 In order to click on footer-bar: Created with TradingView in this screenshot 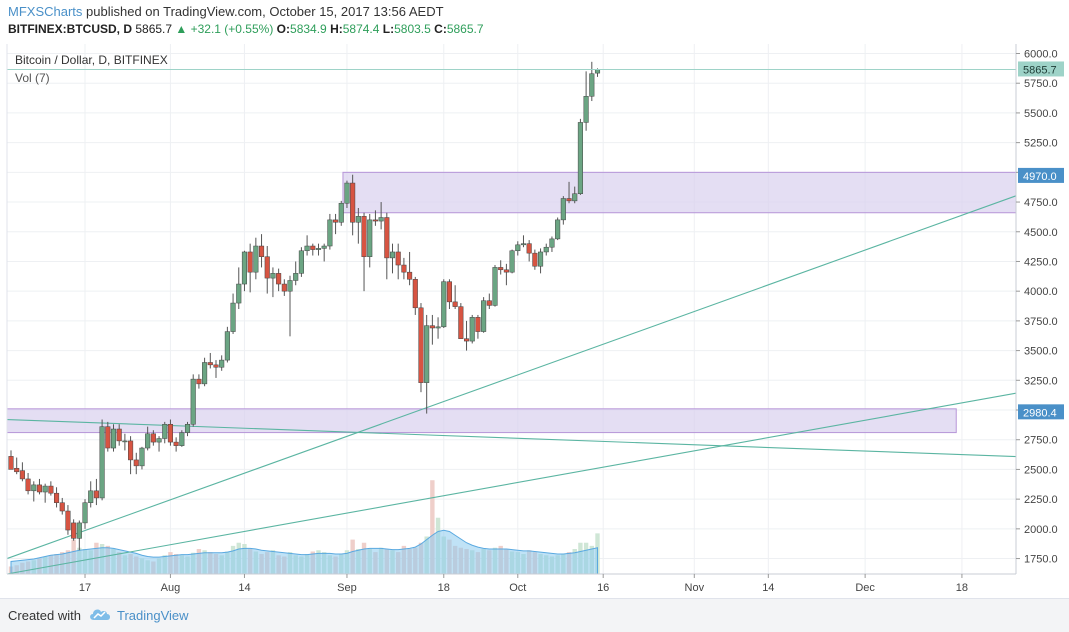, I will do `click(534, 615)`.